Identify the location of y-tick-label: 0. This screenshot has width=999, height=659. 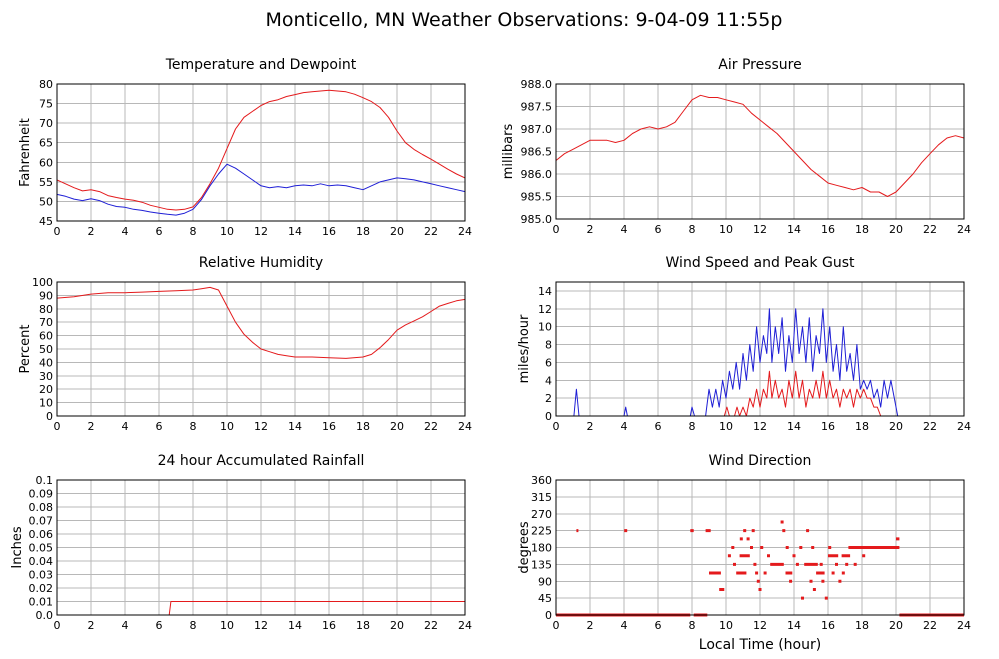
(49, 416).